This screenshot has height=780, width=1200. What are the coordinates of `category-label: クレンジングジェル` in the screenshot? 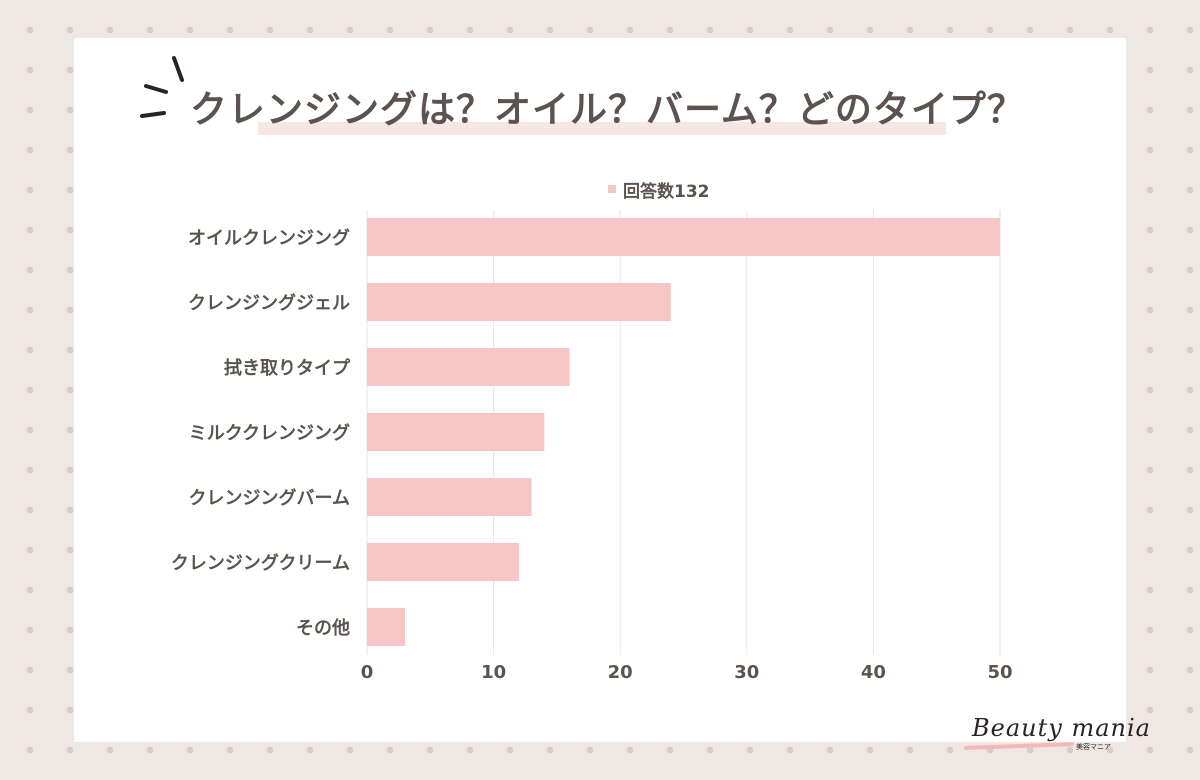 It's located at (269, 303).